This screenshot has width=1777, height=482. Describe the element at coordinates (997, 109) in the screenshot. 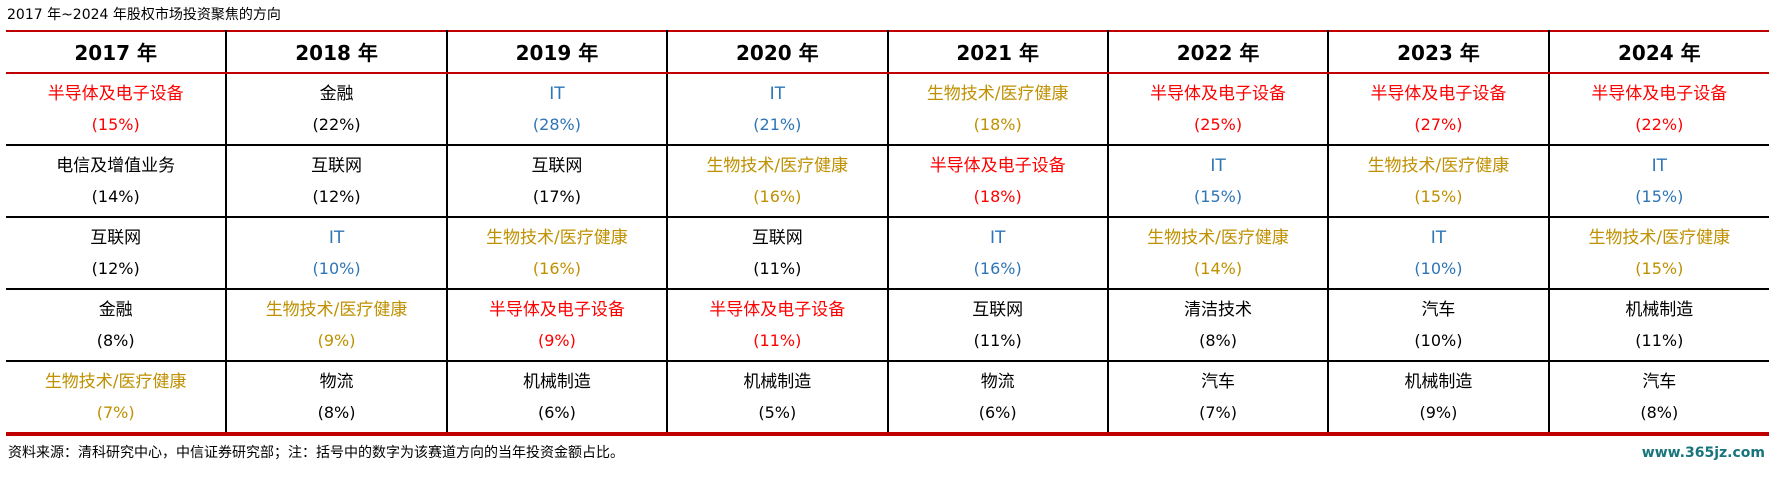

I see `sector-cell: 生物技术/医疗健康 (18%)` at that location.